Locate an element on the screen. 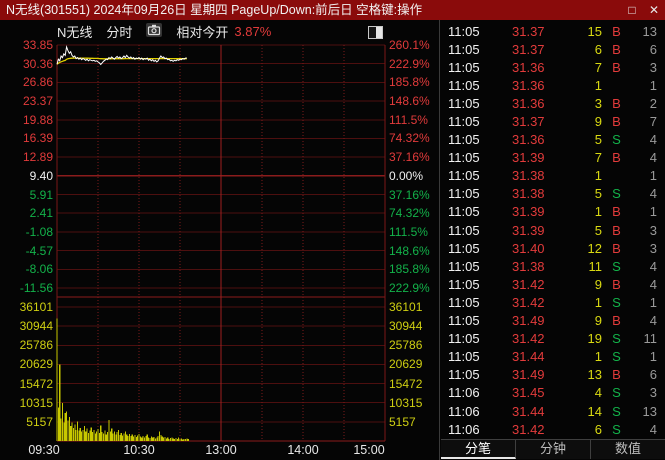 This screenshot has width=665, height=460. trade-volume: 3 is located at coordinates (598, 103).